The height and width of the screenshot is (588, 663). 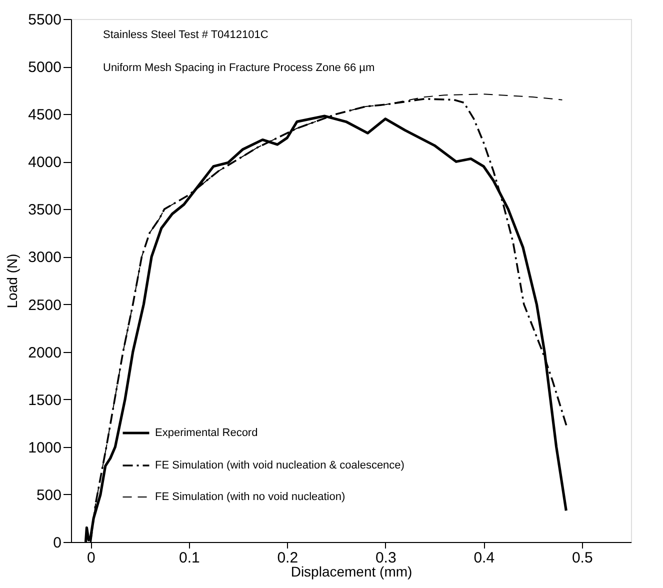 I want to click on x-tick-label: 0.1, so click(x=189, y=558).